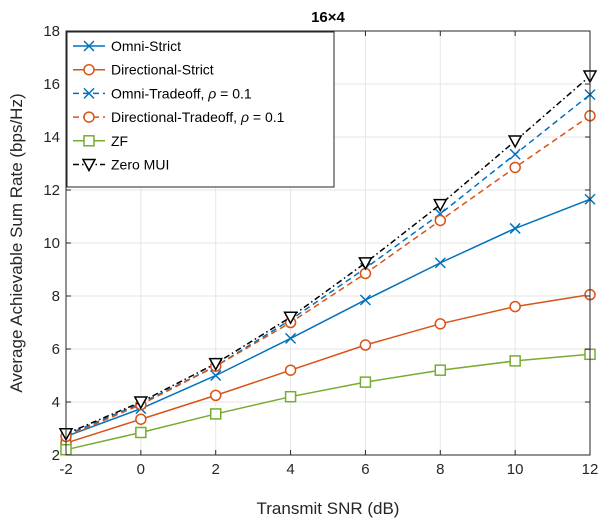 This screenshot has height=525, width=613. Describe the element at coordinates (365, 469) in the screenshot. I see `x-tick-label: 6` at that location.